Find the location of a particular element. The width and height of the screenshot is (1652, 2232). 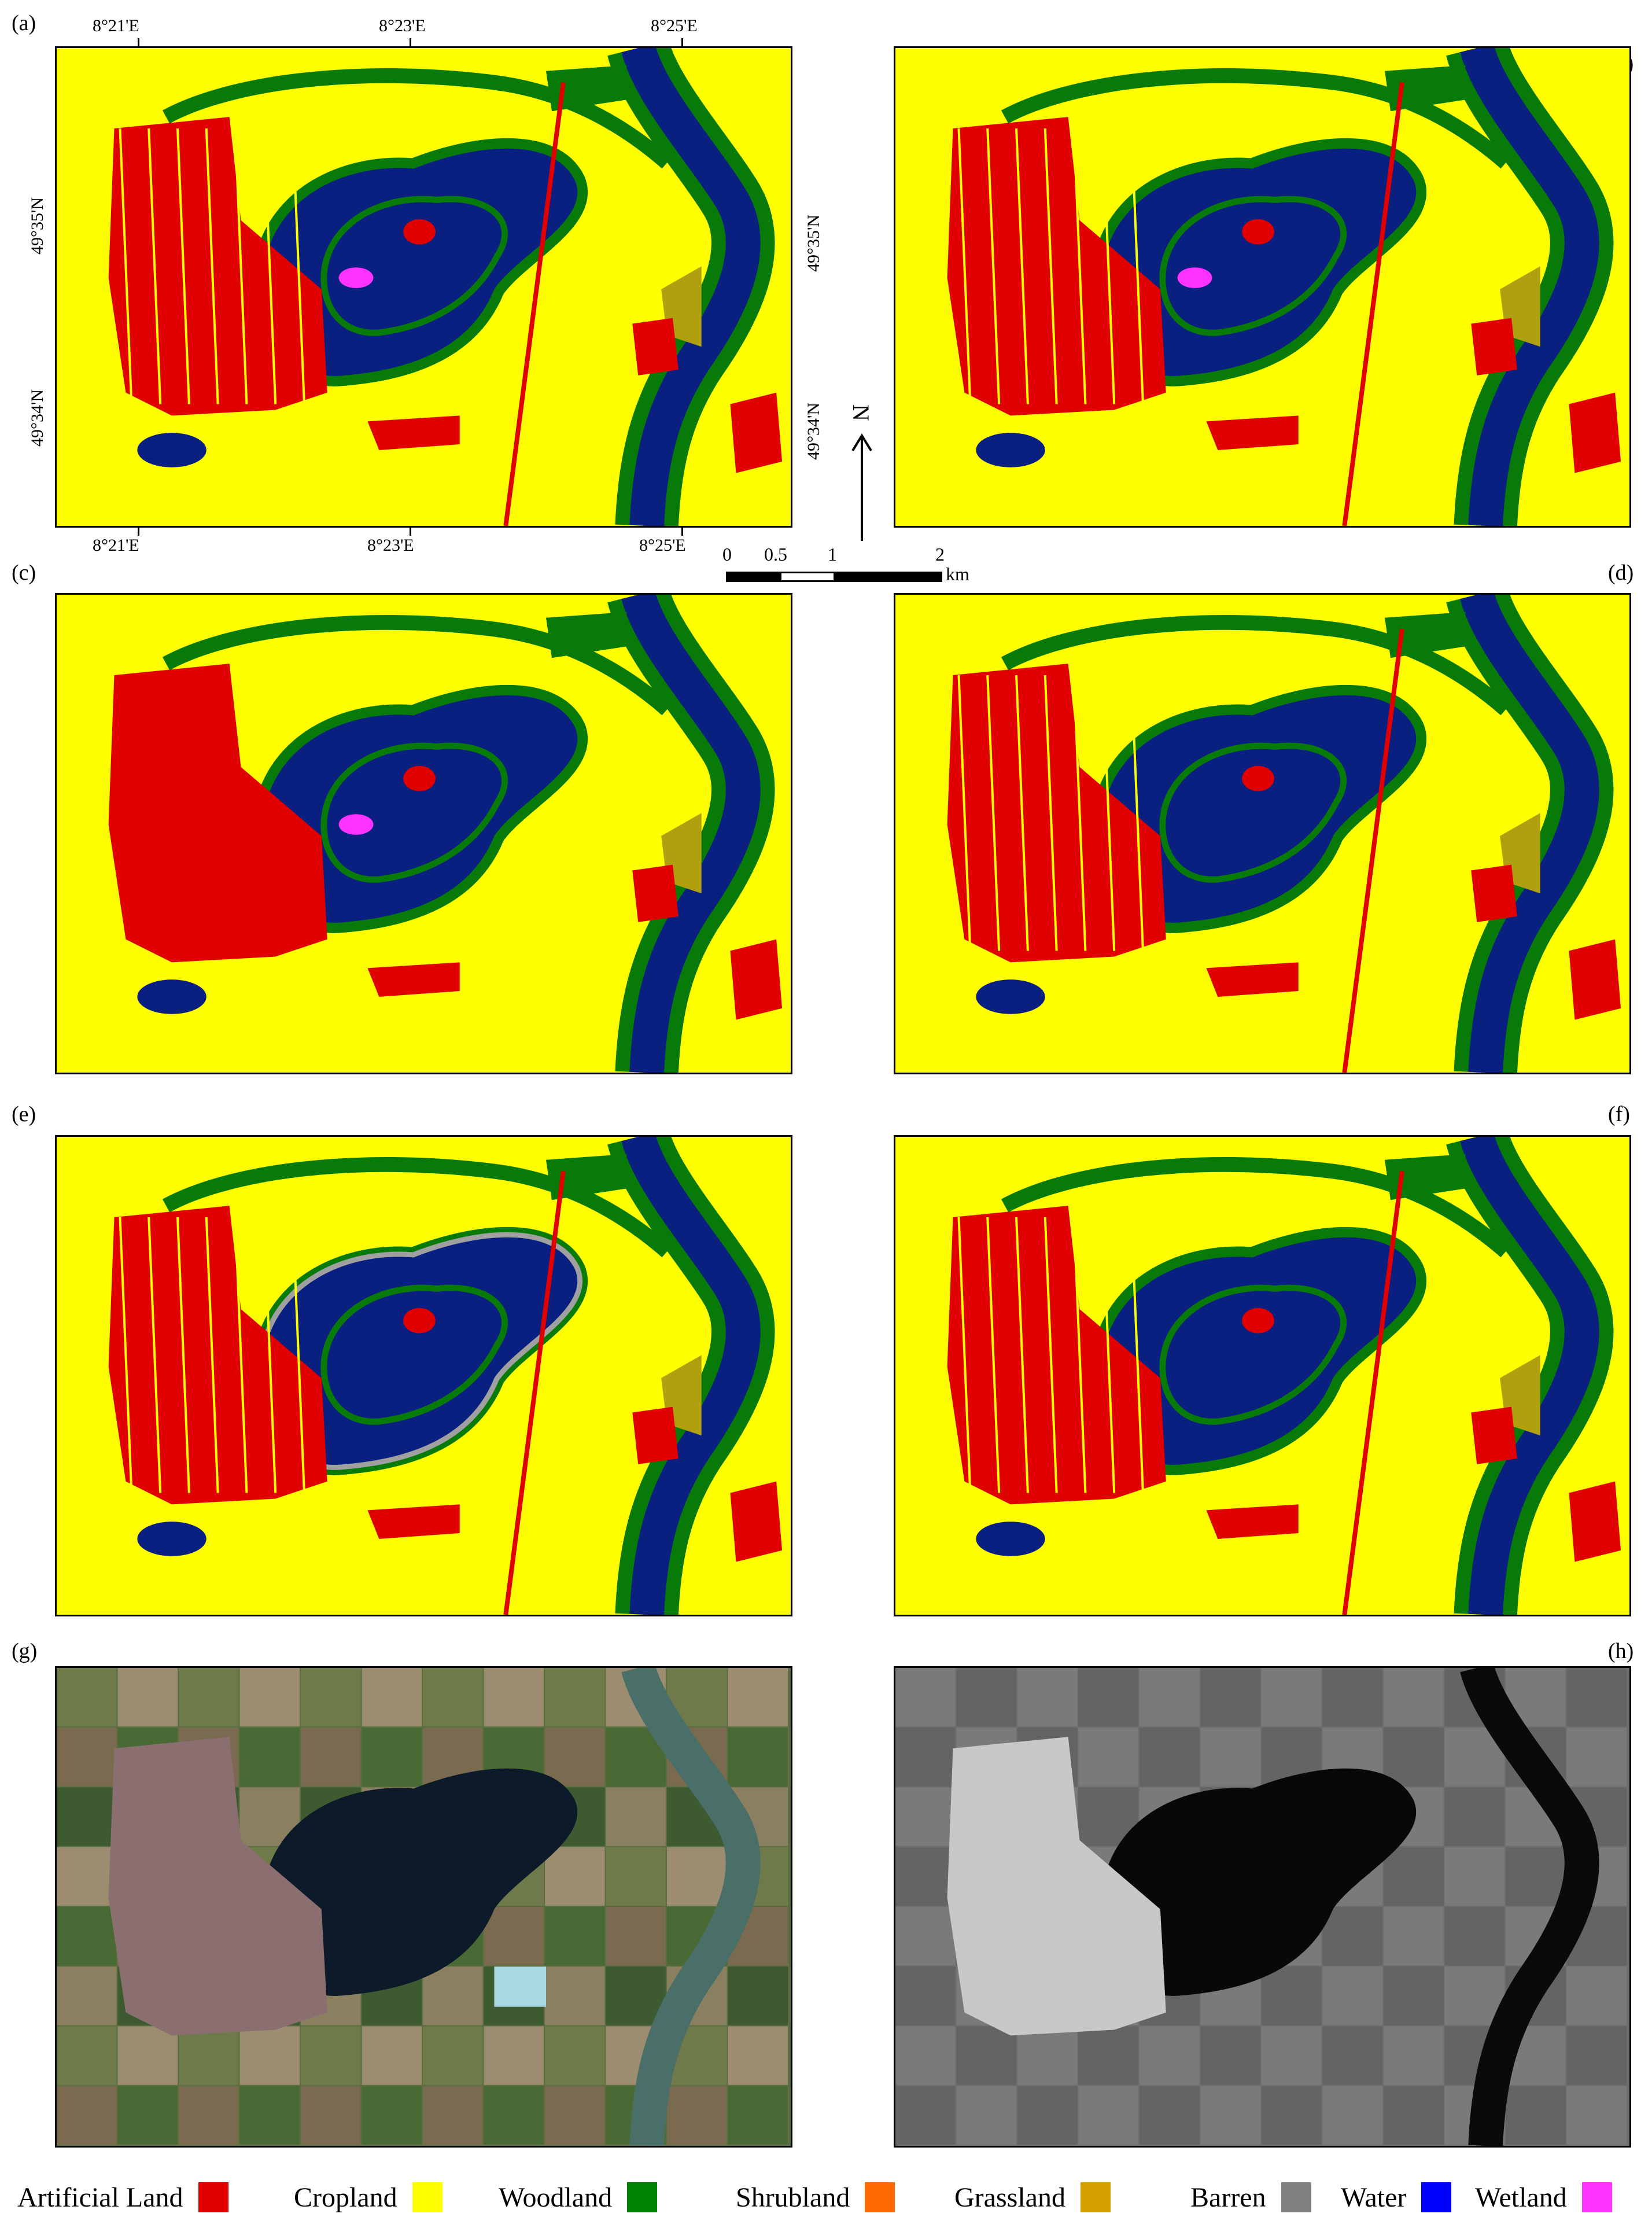

coord-right-1: 49°35'N is located at coordinates (814, 243).